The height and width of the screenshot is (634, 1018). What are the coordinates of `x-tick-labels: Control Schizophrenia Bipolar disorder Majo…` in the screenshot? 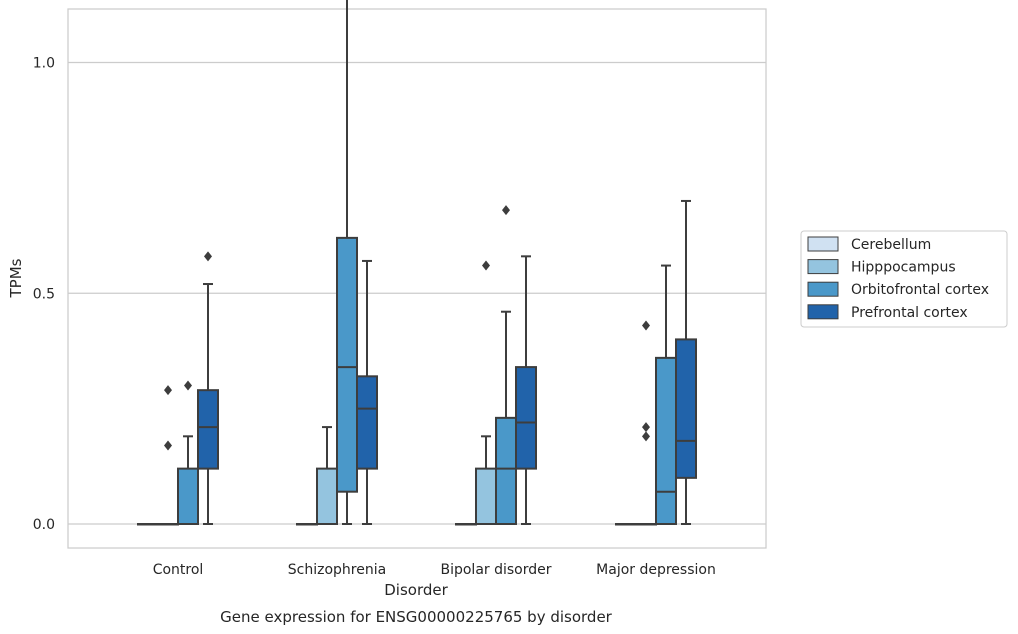 It's located at (434, 570).